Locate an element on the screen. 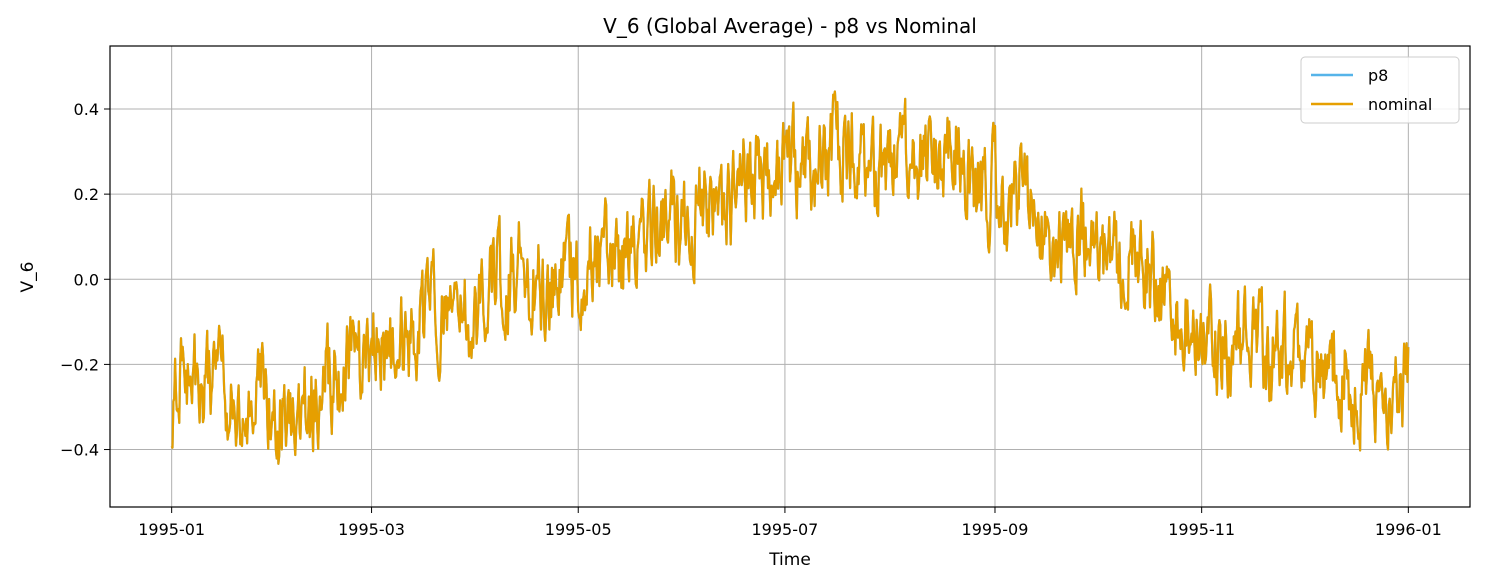 This screenshot has width=1485, height=584. y-tick-label: 0.2 is located at coordinates (86, 194).